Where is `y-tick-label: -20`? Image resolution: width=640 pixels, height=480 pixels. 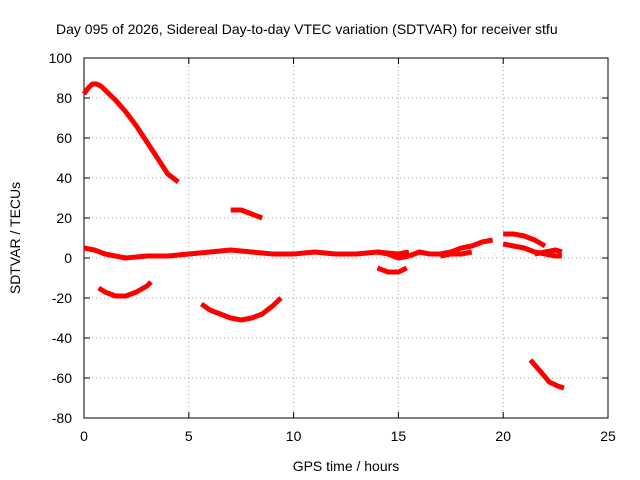
y-tick-label: -20 is located at coordinates (62, 298).